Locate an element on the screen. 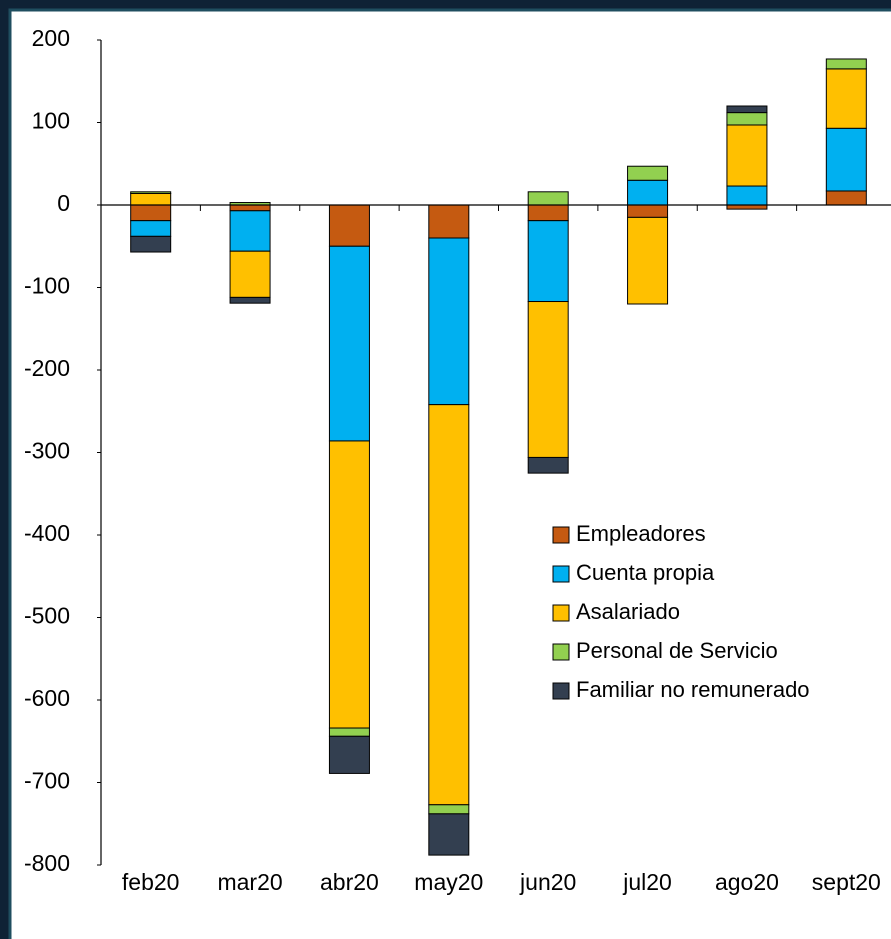 The height and width of the screenshot is (939, 891). legend-label: Empleadores is located at coordinates (641, 533).